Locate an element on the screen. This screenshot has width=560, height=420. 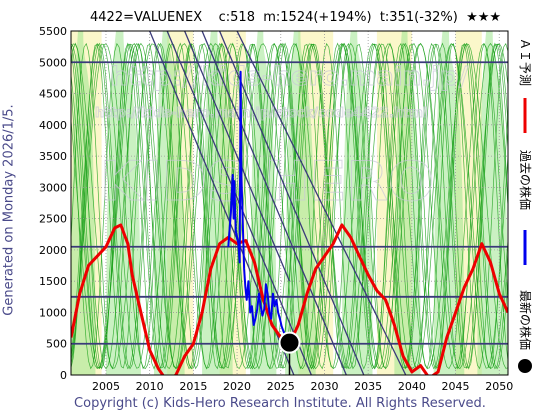
y-tick-label: 2000 is located at coordinates (53, 250).